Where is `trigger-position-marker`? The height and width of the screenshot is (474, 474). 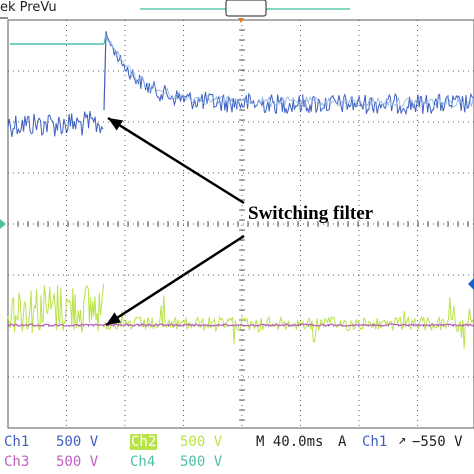
trigger-position-marker is located at coordinates (241, 20).